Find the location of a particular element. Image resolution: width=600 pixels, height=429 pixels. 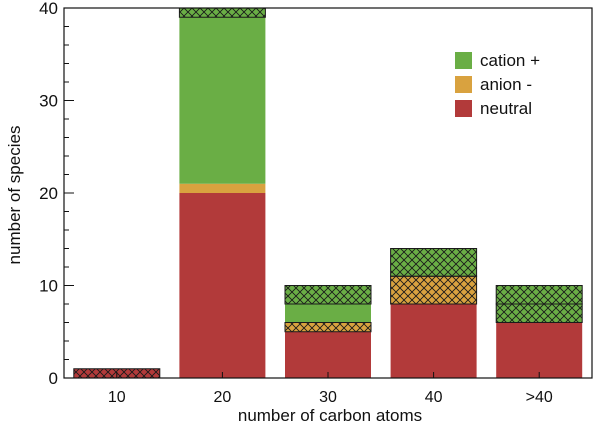

y-axis-label: number of species is located at coordinates (14, 195).